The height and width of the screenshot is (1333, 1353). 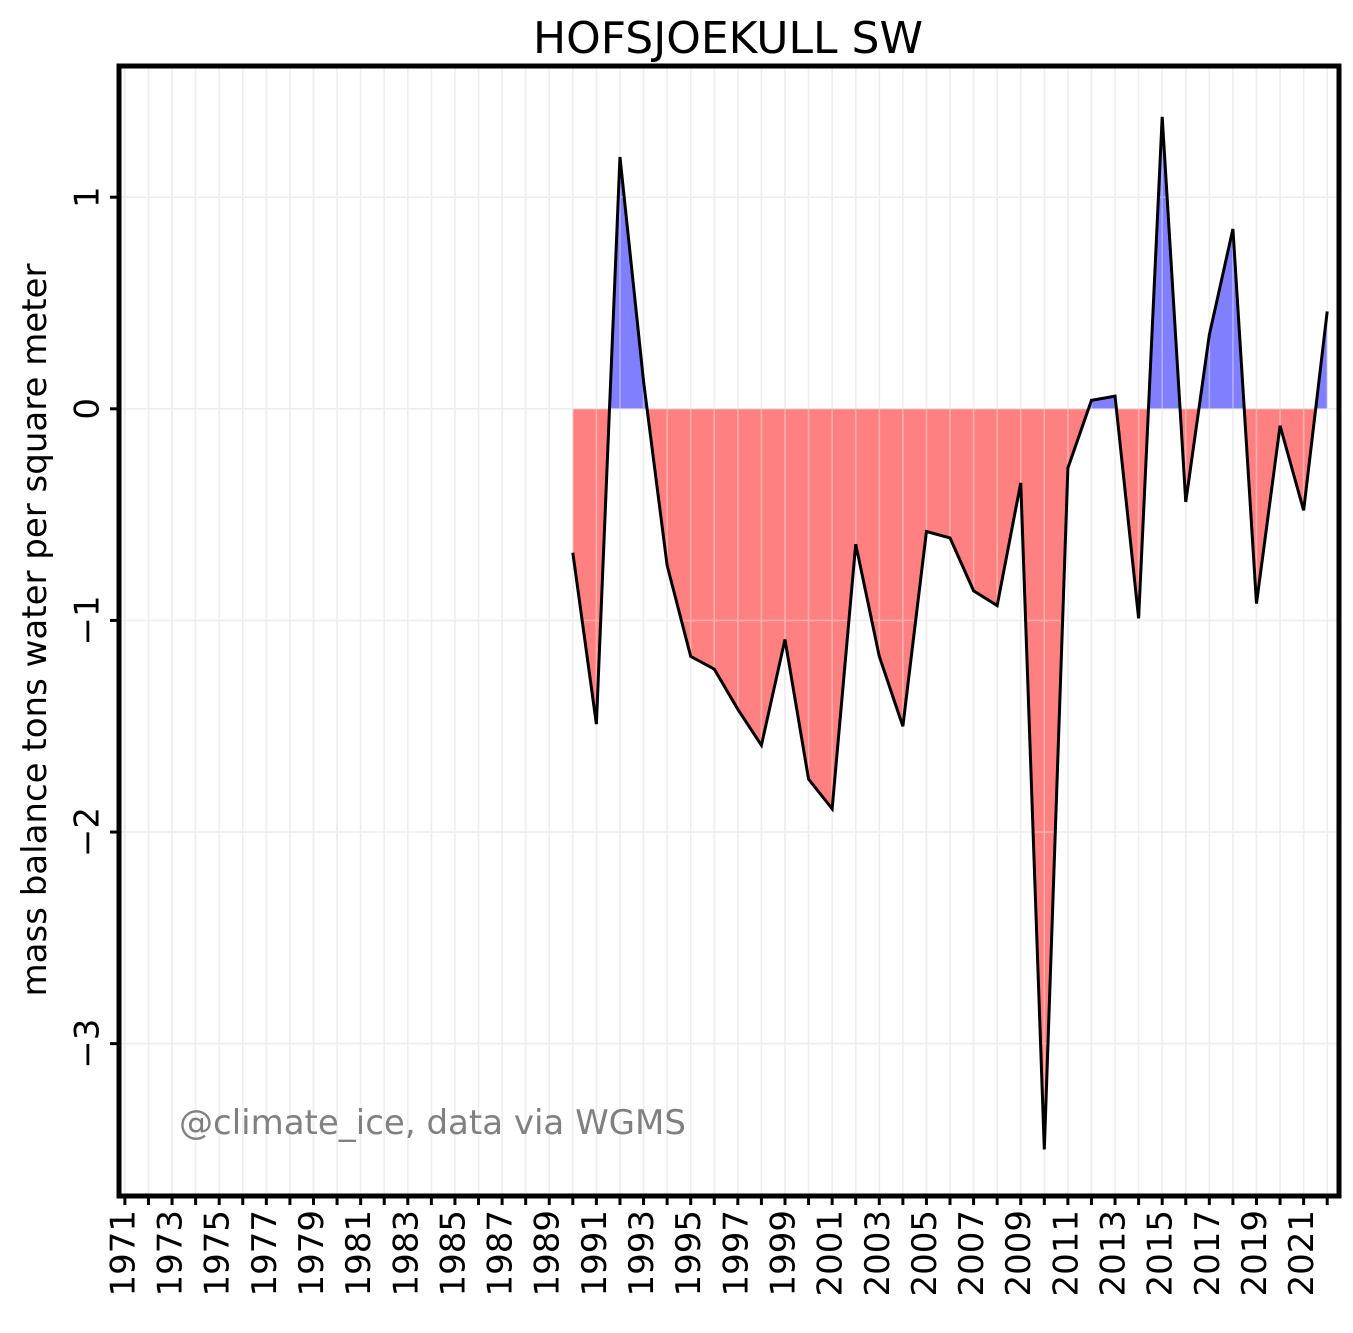 What do you see at coordinates (548, 1253) in the screenshot?
I see `x-tick-label: 1989` at bounding box center [548, 1253].